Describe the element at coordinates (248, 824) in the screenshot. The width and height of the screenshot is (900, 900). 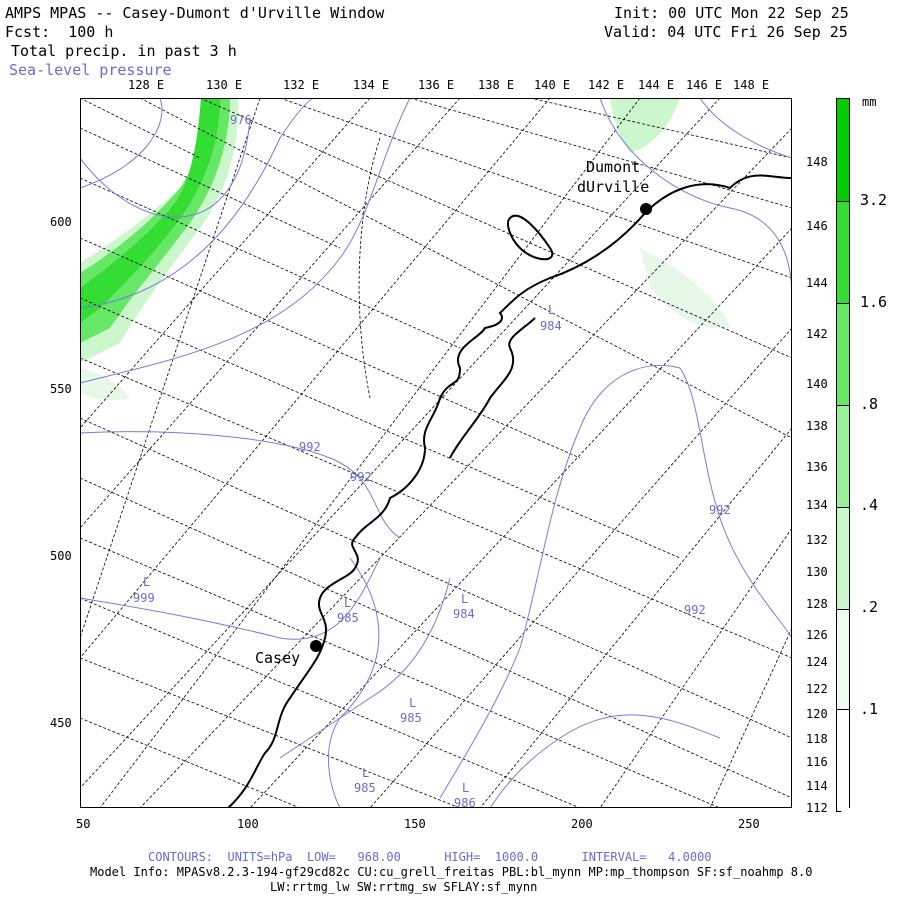
I see `x-tick: 100` at that location.